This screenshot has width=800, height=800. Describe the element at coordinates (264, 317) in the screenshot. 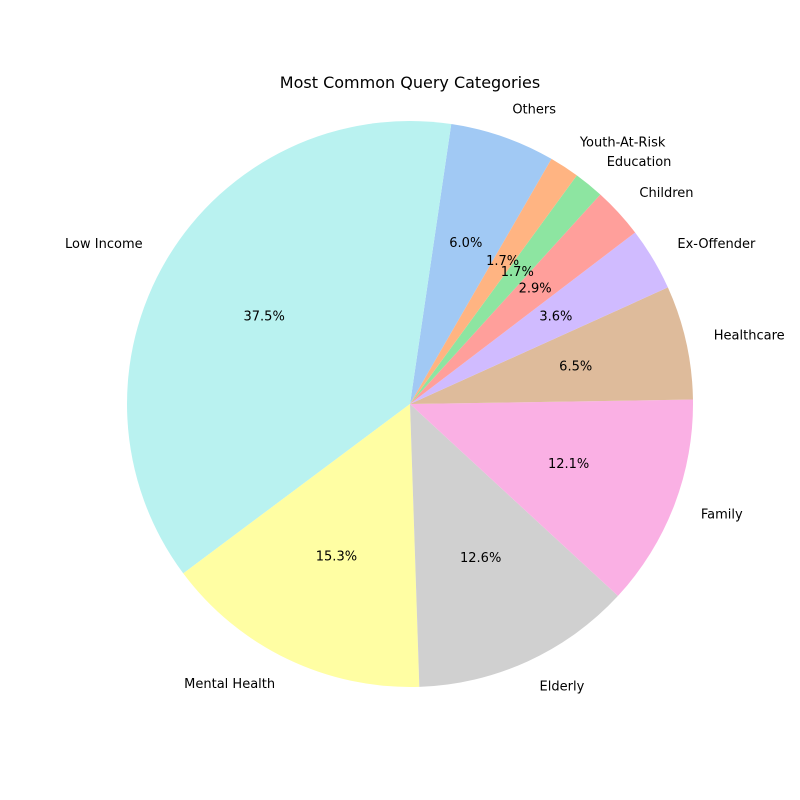

I see `slice-percent-label: 37.5%` at that location.